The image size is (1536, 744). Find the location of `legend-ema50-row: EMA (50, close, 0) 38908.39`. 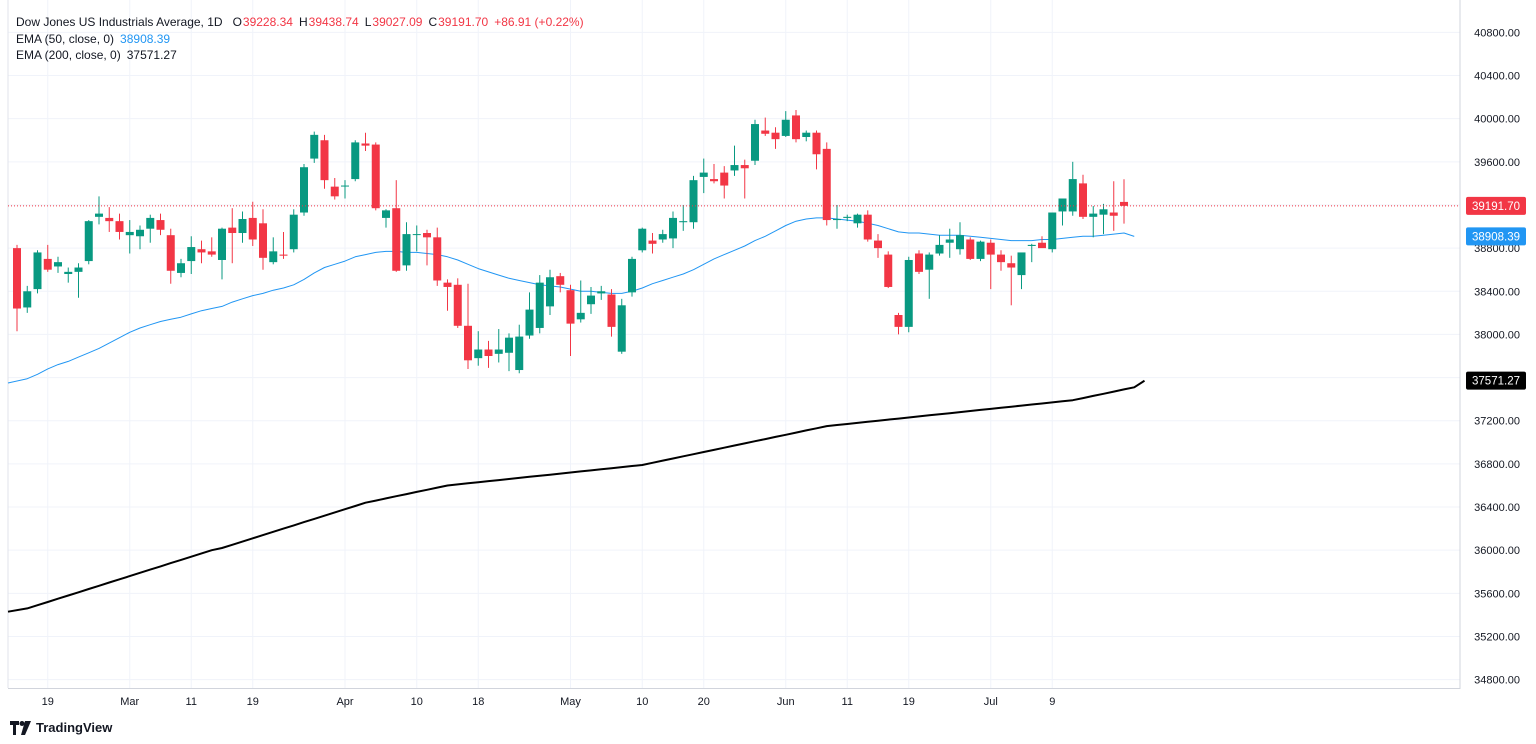

legend-ema50-row: EMA (50, close, 0) 38908.39 is located at coordinates (300, 39).